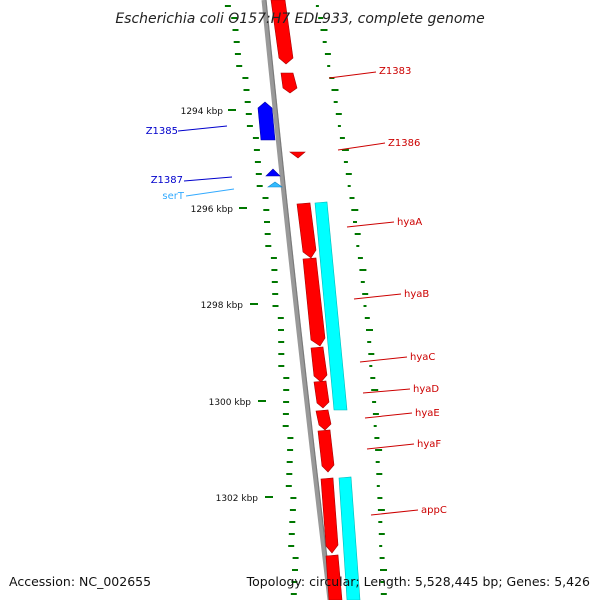 Image resolution: width=600 pixels, height=600 pixels. I want to click on gene-arrow-hyaF, so click(326, 451).